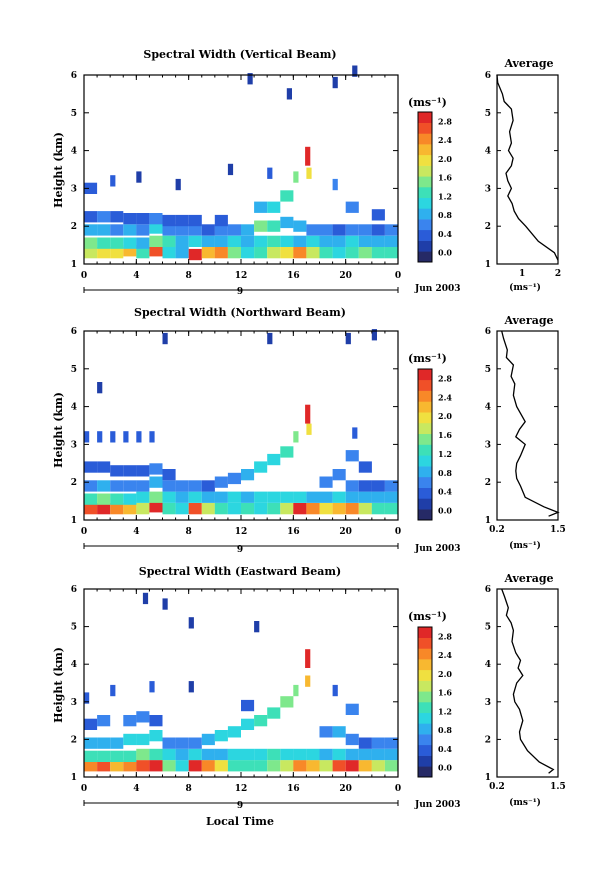 The image size is (613, 875). I want to click on average-x-tick-label: 0.2, so click(497, 787).